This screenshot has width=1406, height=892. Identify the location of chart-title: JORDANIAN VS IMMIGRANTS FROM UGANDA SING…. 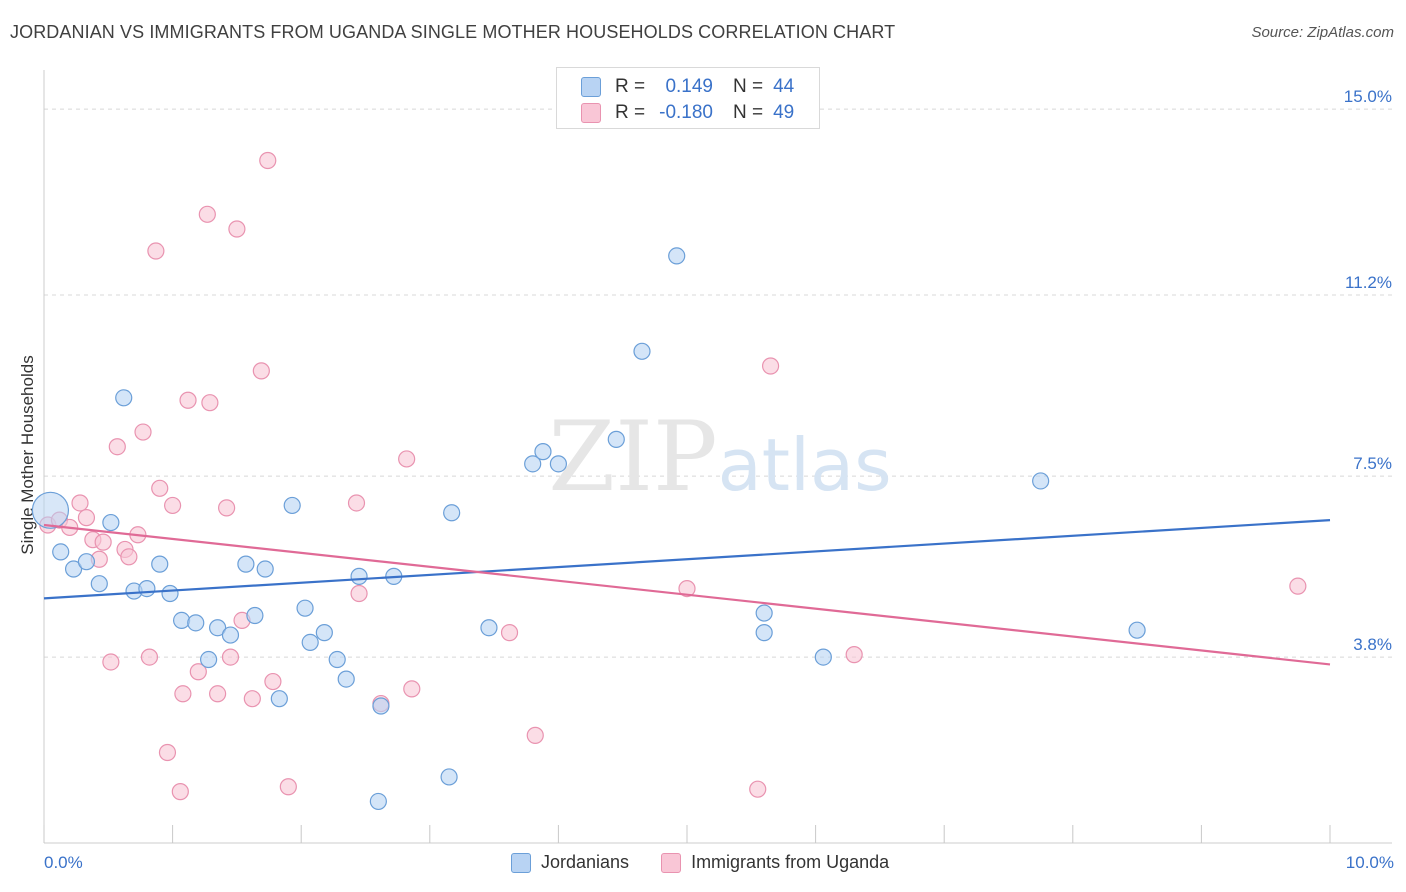
(453, 32).